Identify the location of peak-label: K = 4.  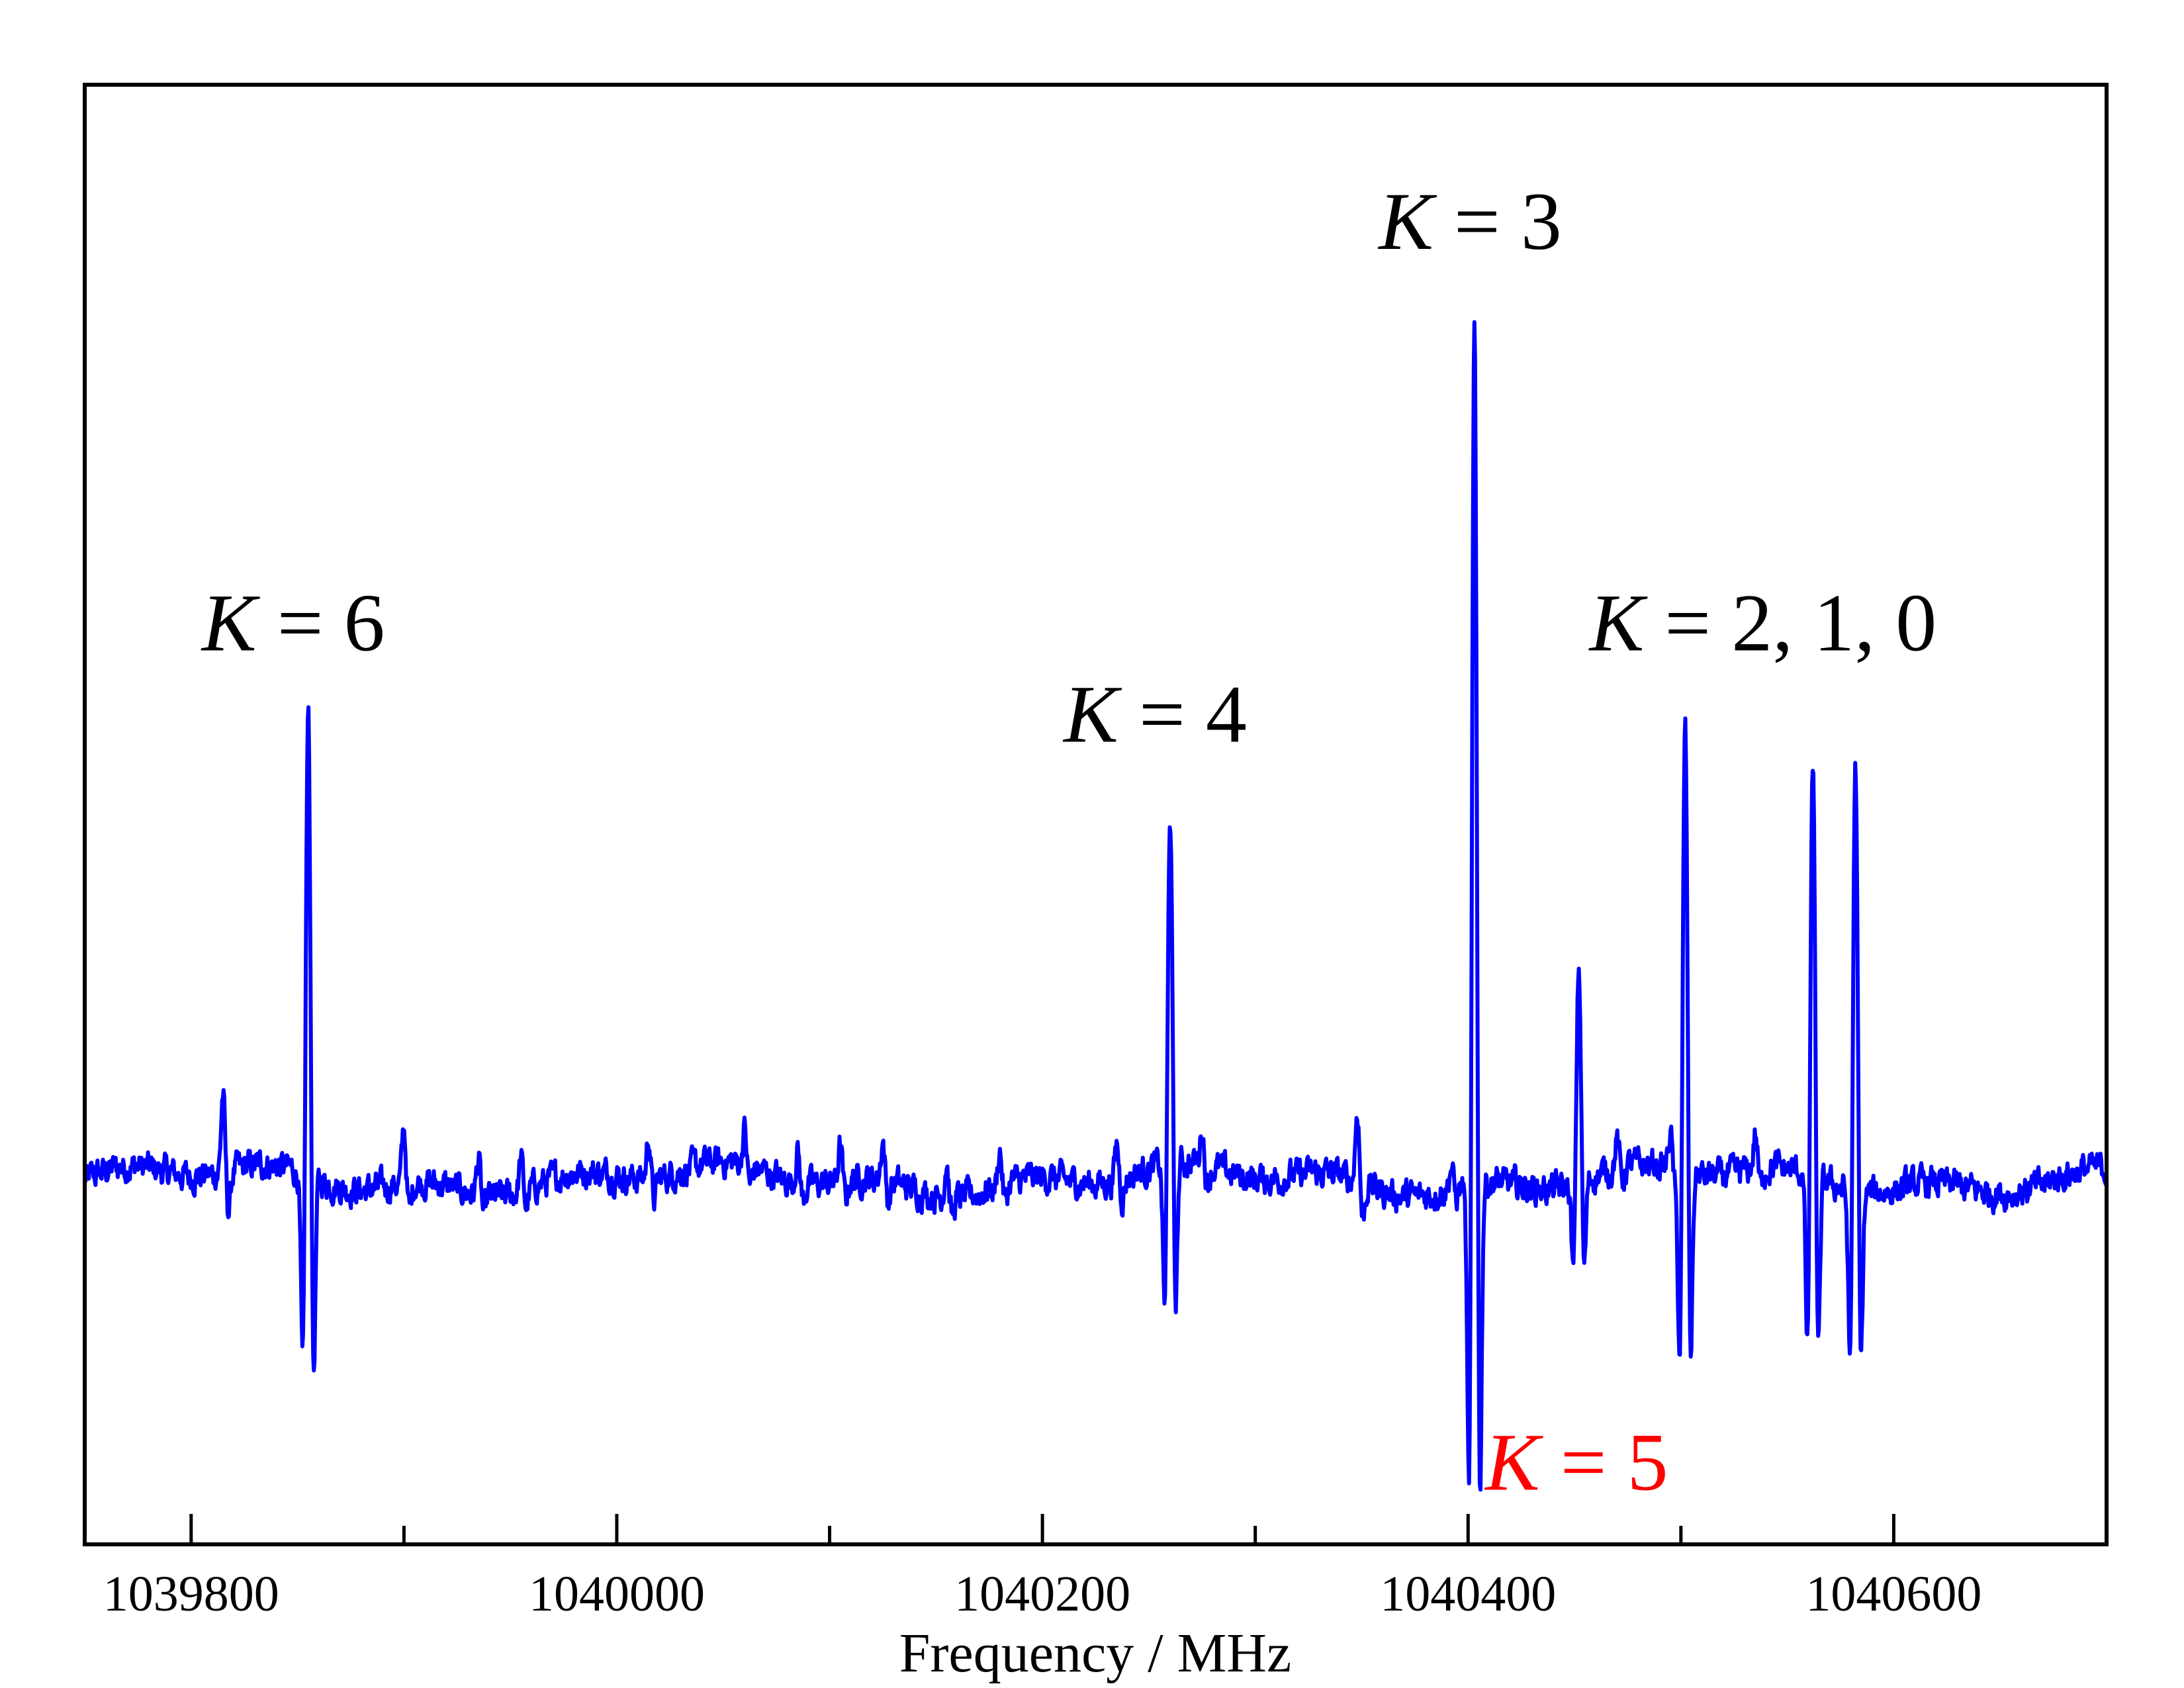
(1154, 714).